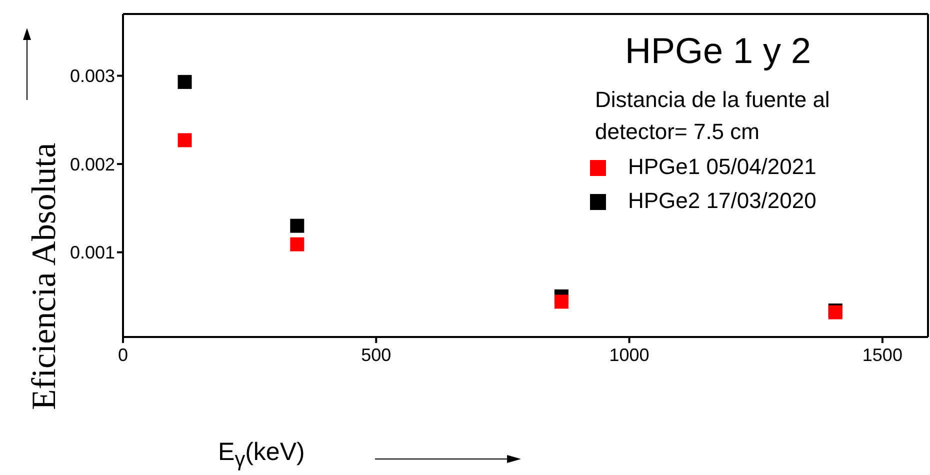  I want to click on x-axis-title: E$_{γ}$(keV), so click(261, 455).